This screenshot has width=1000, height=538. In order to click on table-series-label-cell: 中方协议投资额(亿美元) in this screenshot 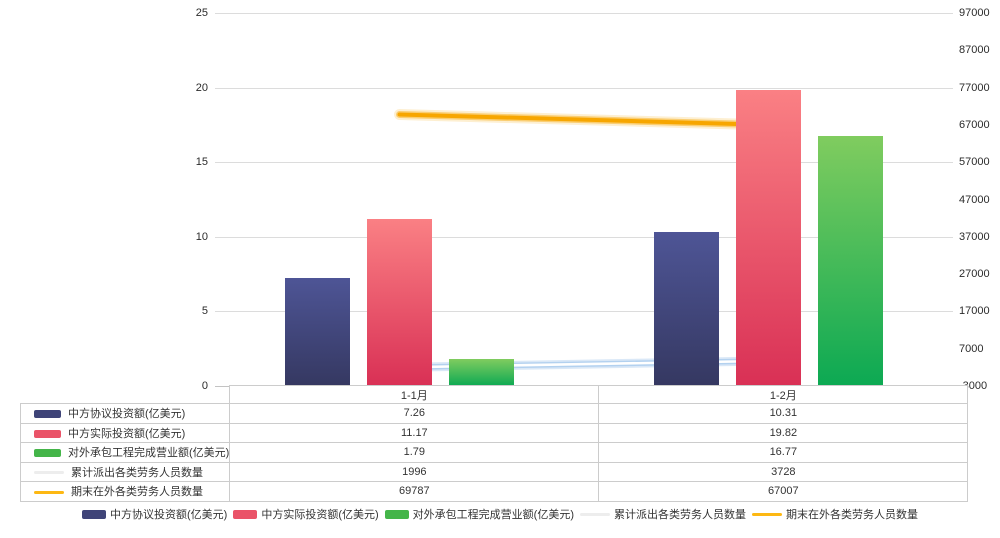, I will do `click(125, 413)`.